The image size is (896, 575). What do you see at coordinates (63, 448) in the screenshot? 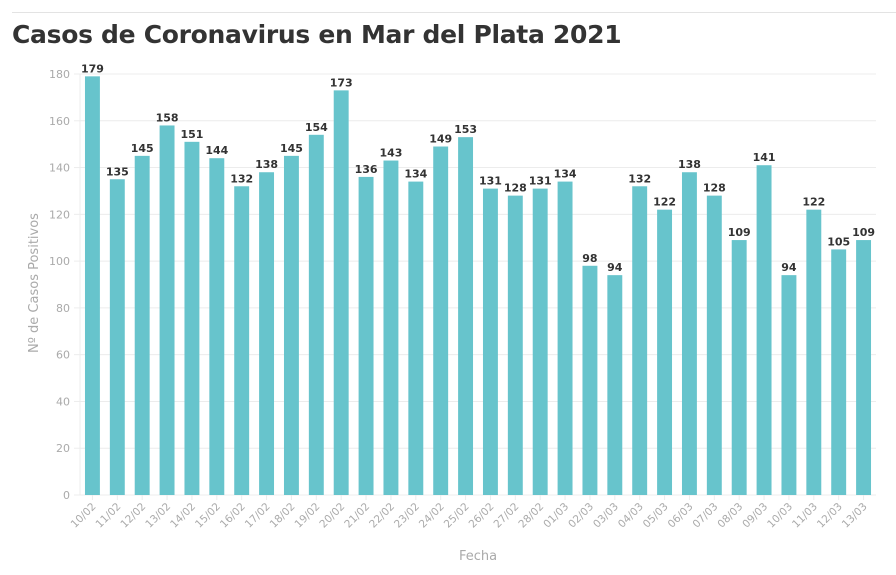
I see `y-tick-label: 20` at bounding box center [63, 448].